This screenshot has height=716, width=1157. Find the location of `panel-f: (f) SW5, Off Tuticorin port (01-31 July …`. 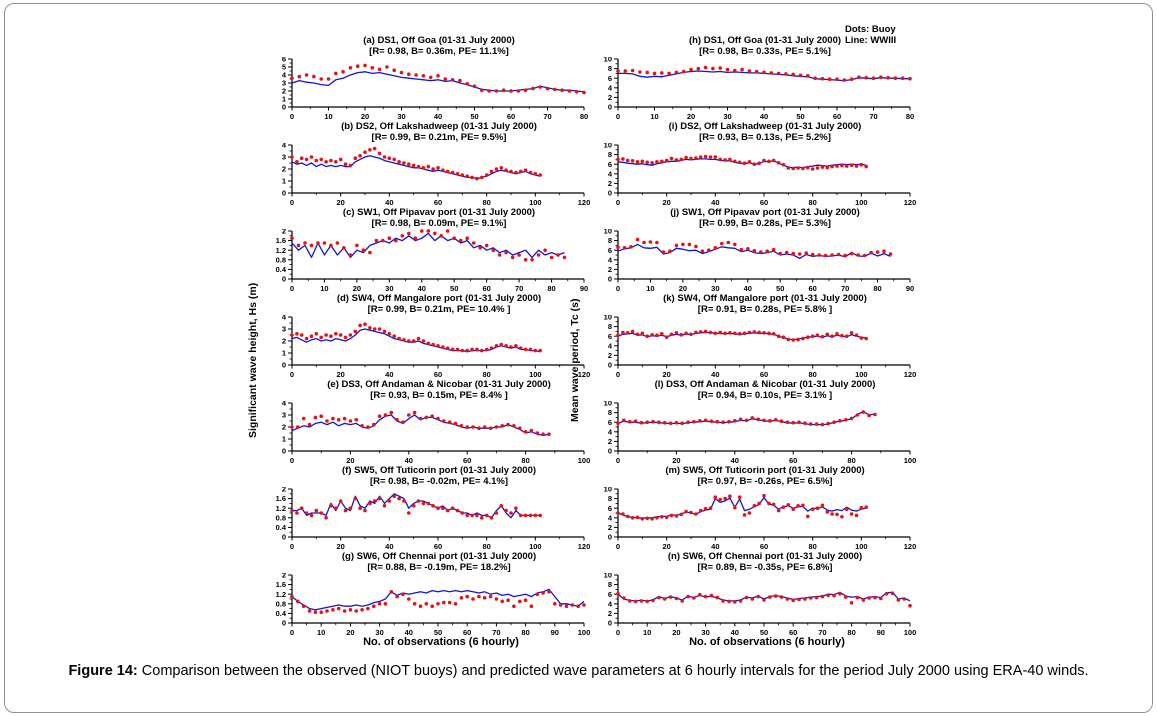

panel-f: (f) SW5, Off Tuticorin port (01-31 July … is located at coordinates (424, 508).